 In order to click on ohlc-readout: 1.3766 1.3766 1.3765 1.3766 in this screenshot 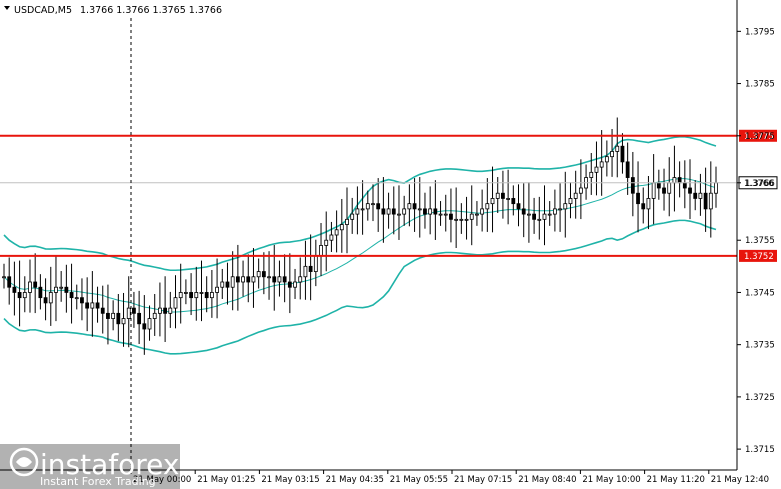, I will do `click(151, 10)`.